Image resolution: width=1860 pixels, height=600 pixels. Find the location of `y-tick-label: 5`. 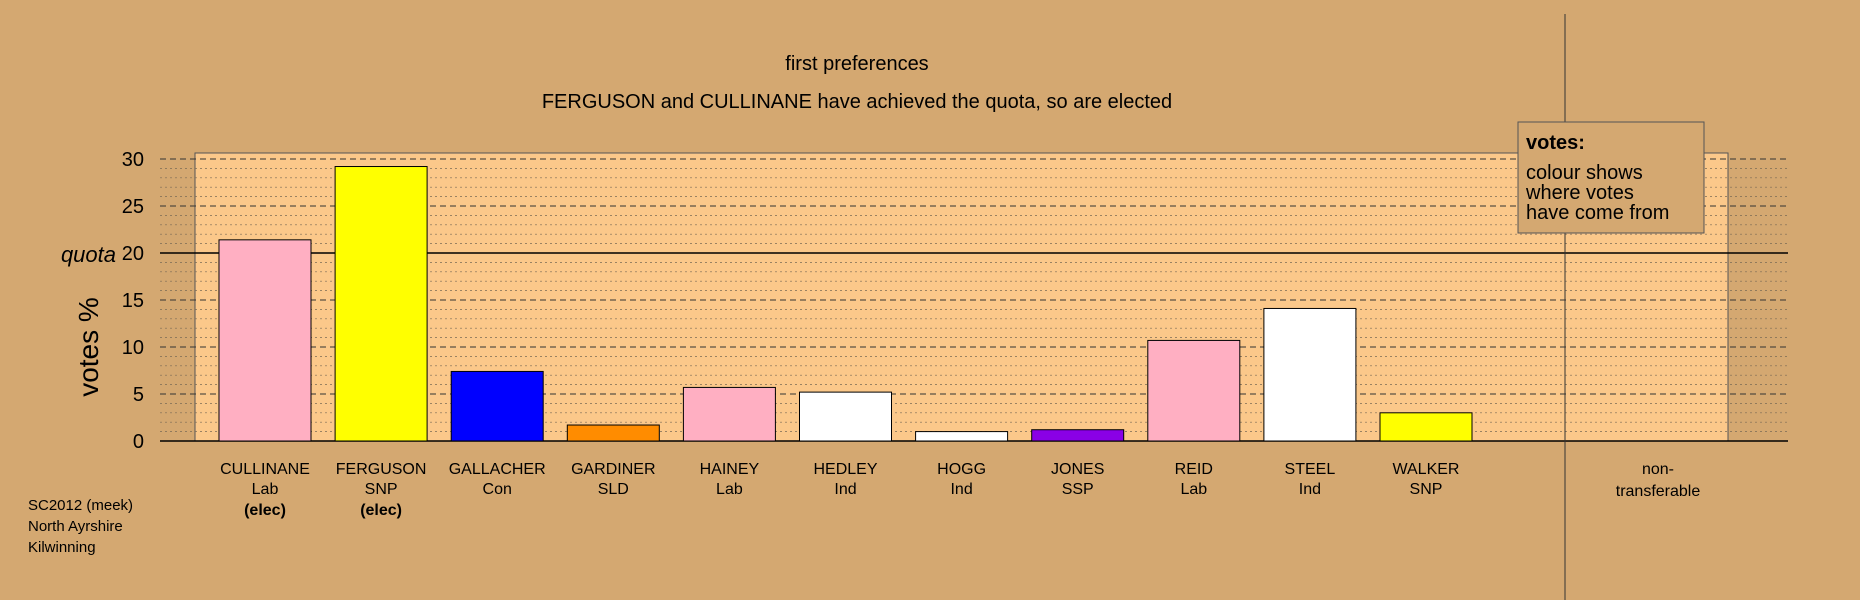

y-tick-label: 5 is located at coordinates (138, 395).